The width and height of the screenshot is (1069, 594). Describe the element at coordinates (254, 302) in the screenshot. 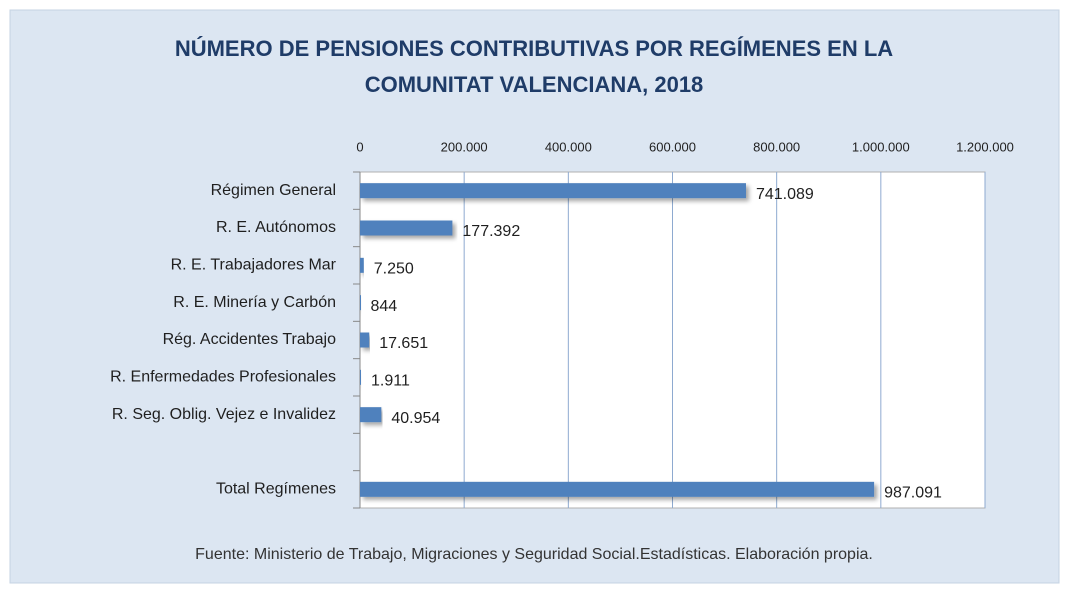

I see `y-tick-label: R. E. Minería y Carbón` at that location.